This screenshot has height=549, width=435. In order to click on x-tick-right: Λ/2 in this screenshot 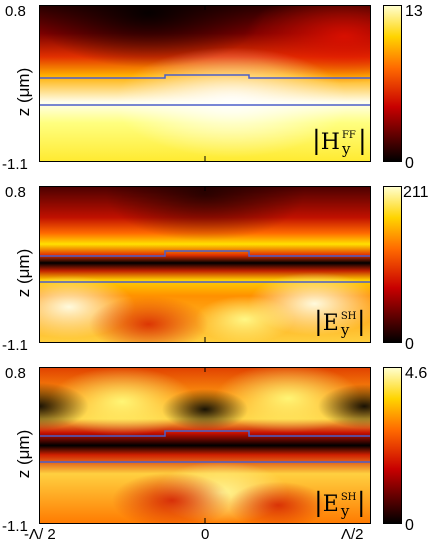, I will do `click(352, 534)`.